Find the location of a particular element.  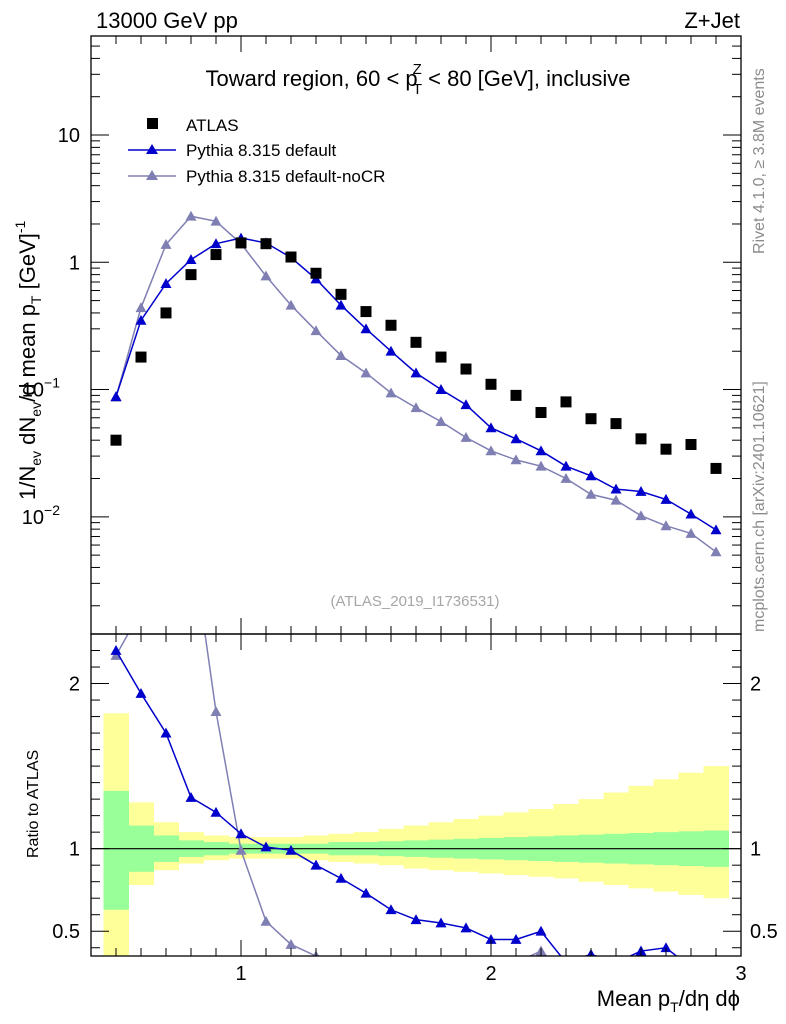

ratio-y-tick-label-right: 0.5 is located at coordinates (764, 932).